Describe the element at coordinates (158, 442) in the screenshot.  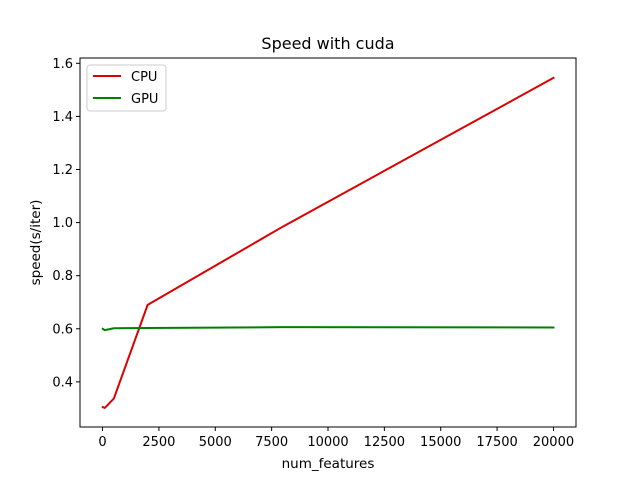
I see `x-tick-label: 2500` at that location.